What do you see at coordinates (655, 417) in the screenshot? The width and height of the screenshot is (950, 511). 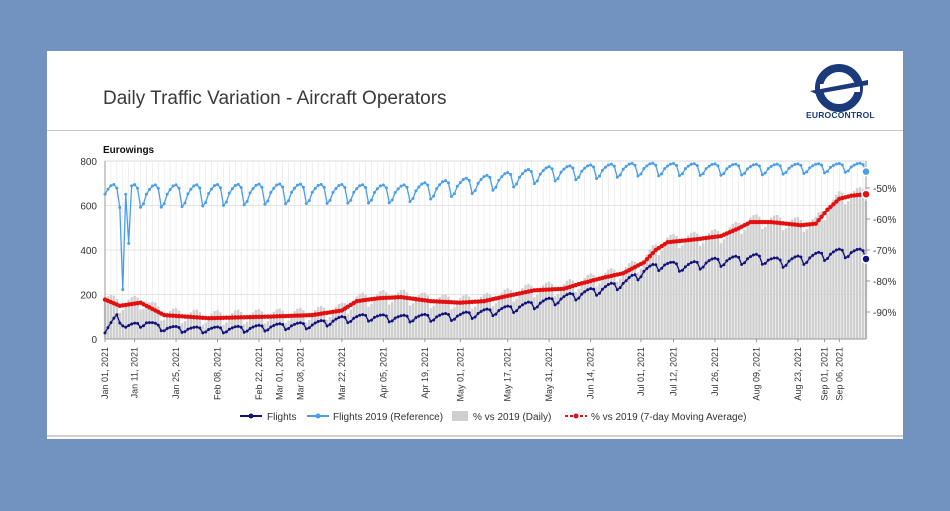 I see `legend-item-moving-average: % vs 2019 (7-day Moving Average)` at bounding box center [655, 417].